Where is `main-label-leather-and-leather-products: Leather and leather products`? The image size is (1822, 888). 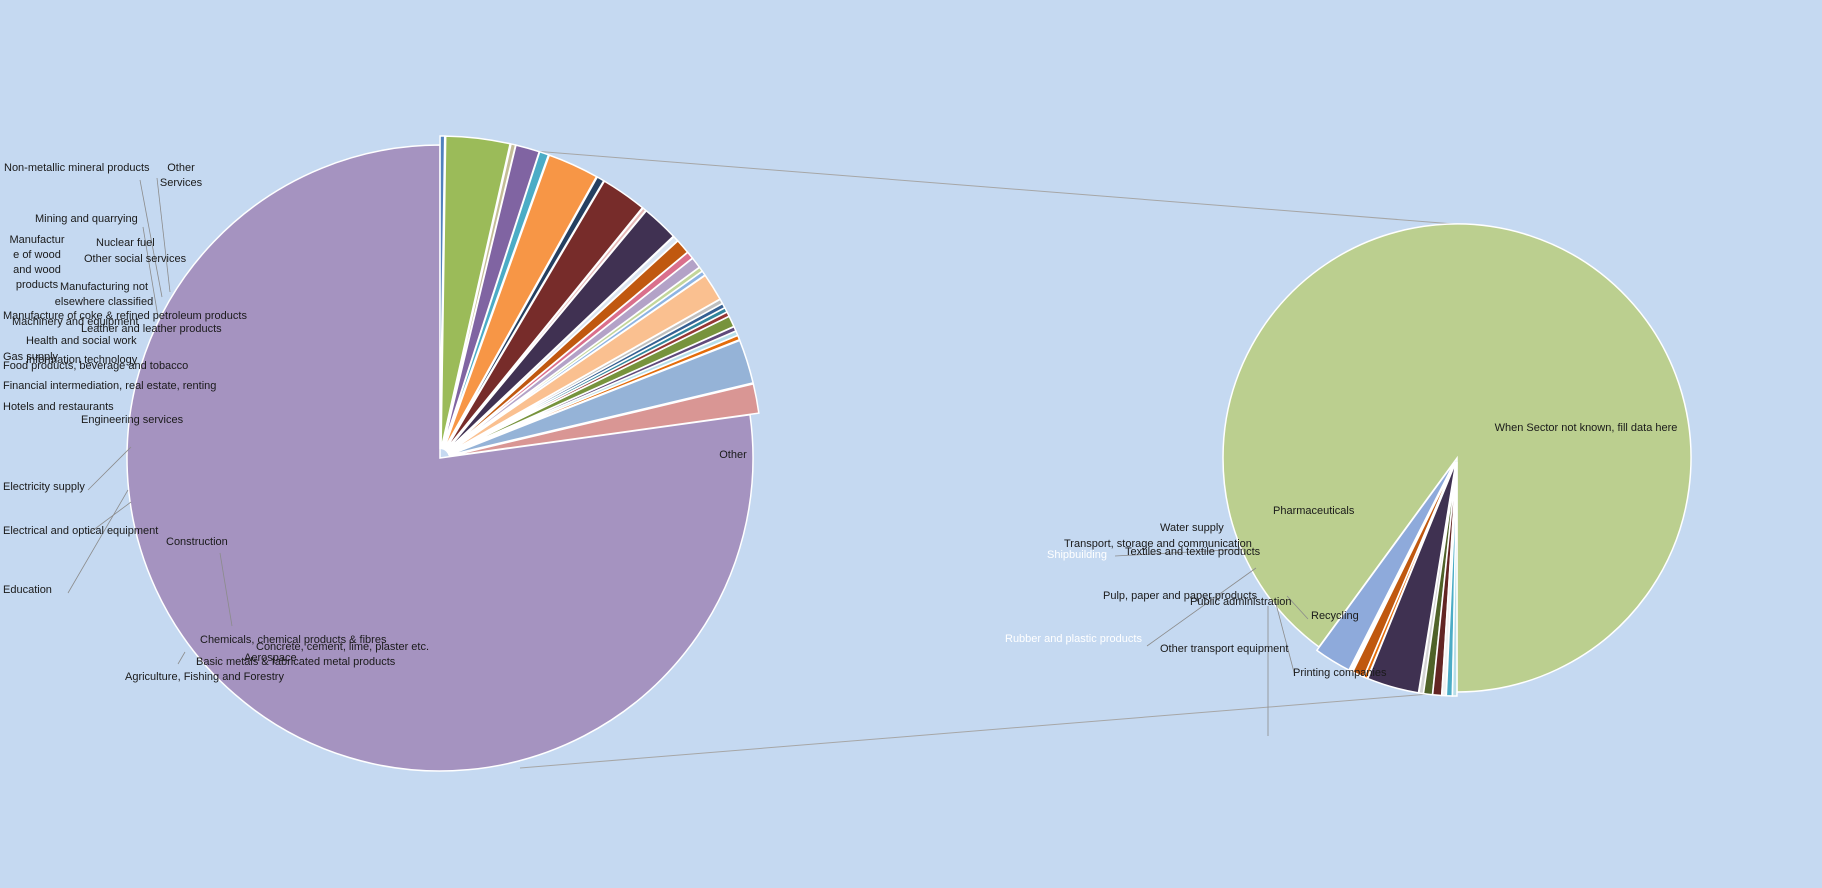
main-label-leather-and-leather-products: Leather and leather products is located at coordinates (151, 329).